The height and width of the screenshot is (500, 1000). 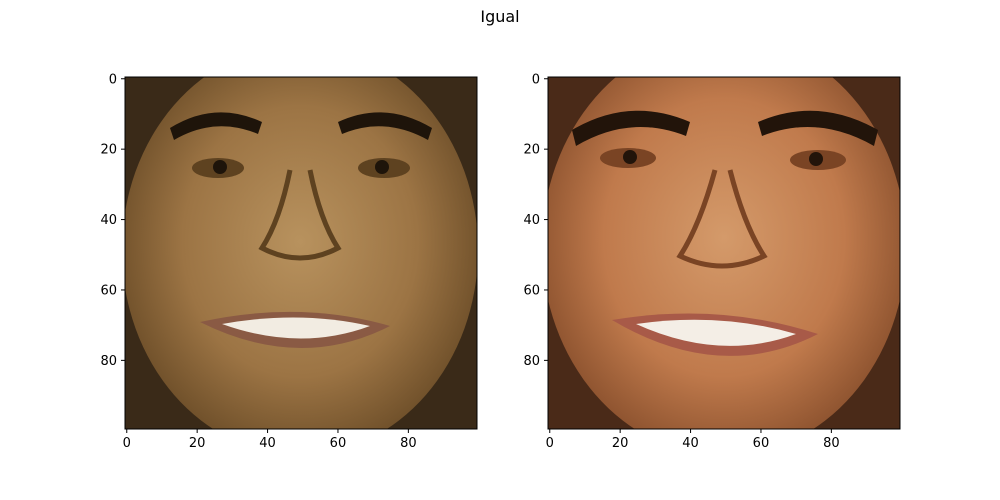 I want to click on right-y-tick-label: 80, so click(x=531, y=361).